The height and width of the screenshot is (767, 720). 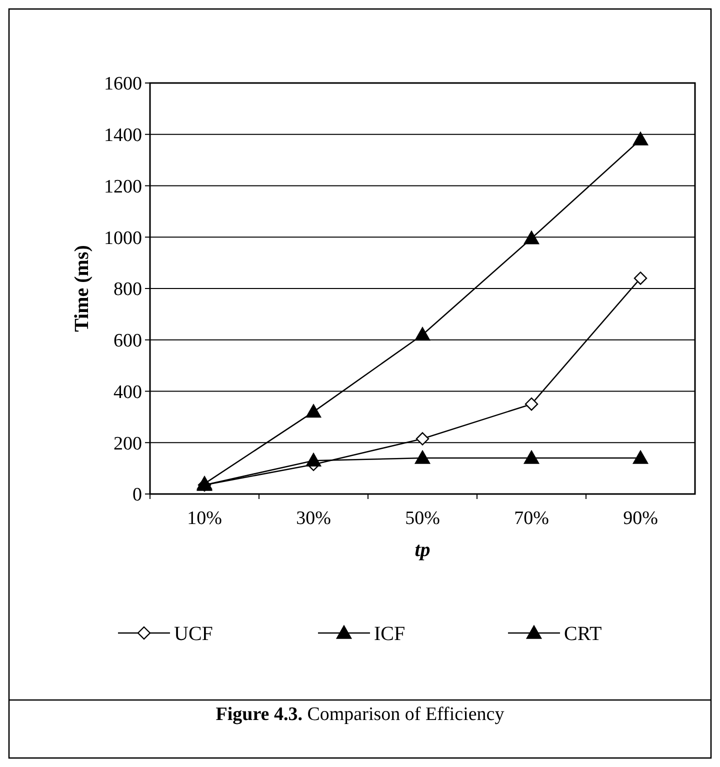 What do you see at coordinates (82, 288) in the screenshot?
I see `y-axis-title: Time (ms)` at bounding box center [82, 288].